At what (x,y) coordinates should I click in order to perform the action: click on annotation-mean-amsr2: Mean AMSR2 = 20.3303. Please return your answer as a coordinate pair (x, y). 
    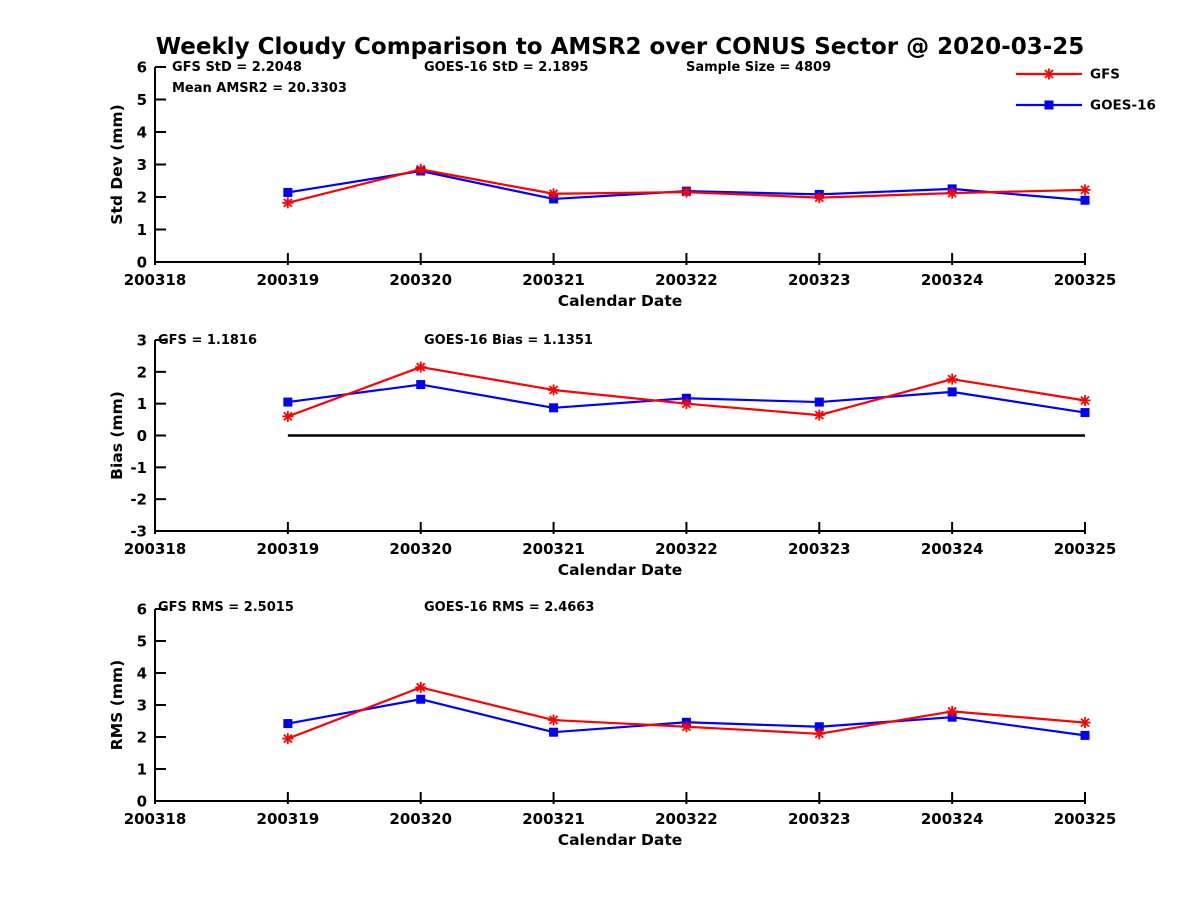
    Looking at the image, I should click on (259, 88).